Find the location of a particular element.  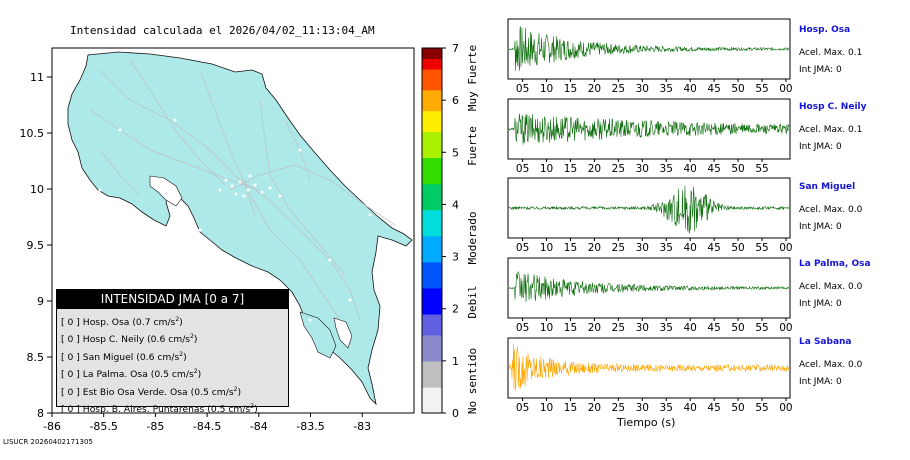

station-name: San Miguel is located at coordinates (827, 187).